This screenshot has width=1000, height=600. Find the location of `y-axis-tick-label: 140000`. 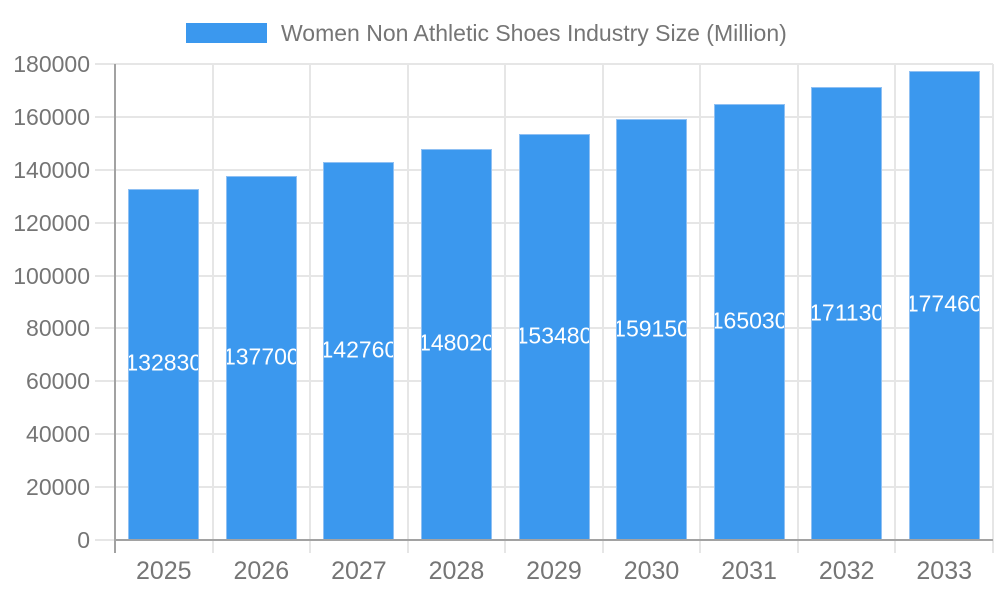

y-axis-tick-label: 140000 is located at coordinates (51, 169).